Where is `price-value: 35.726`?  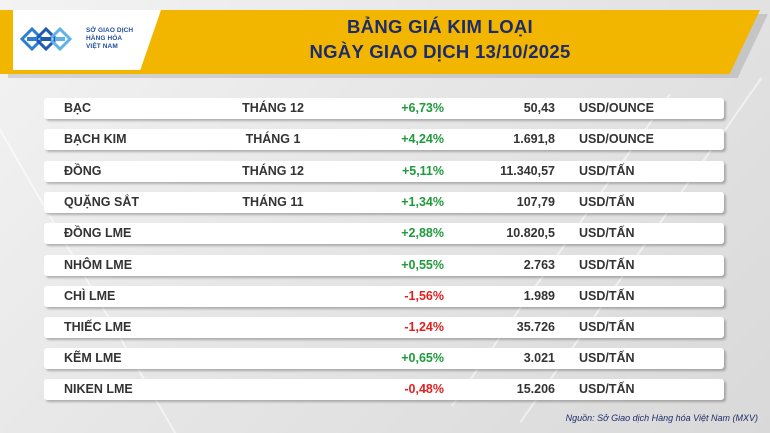 price-value: 35.726 is located at coordinates (535, 327).